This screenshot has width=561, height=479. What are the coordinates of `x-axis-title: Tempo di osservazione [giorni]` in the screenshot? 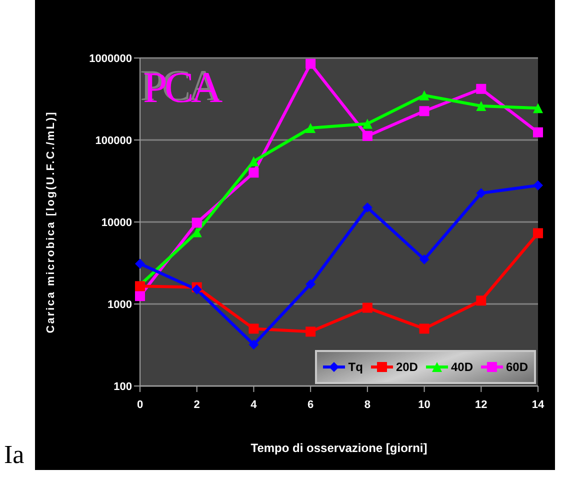 It's located at (339, 448).